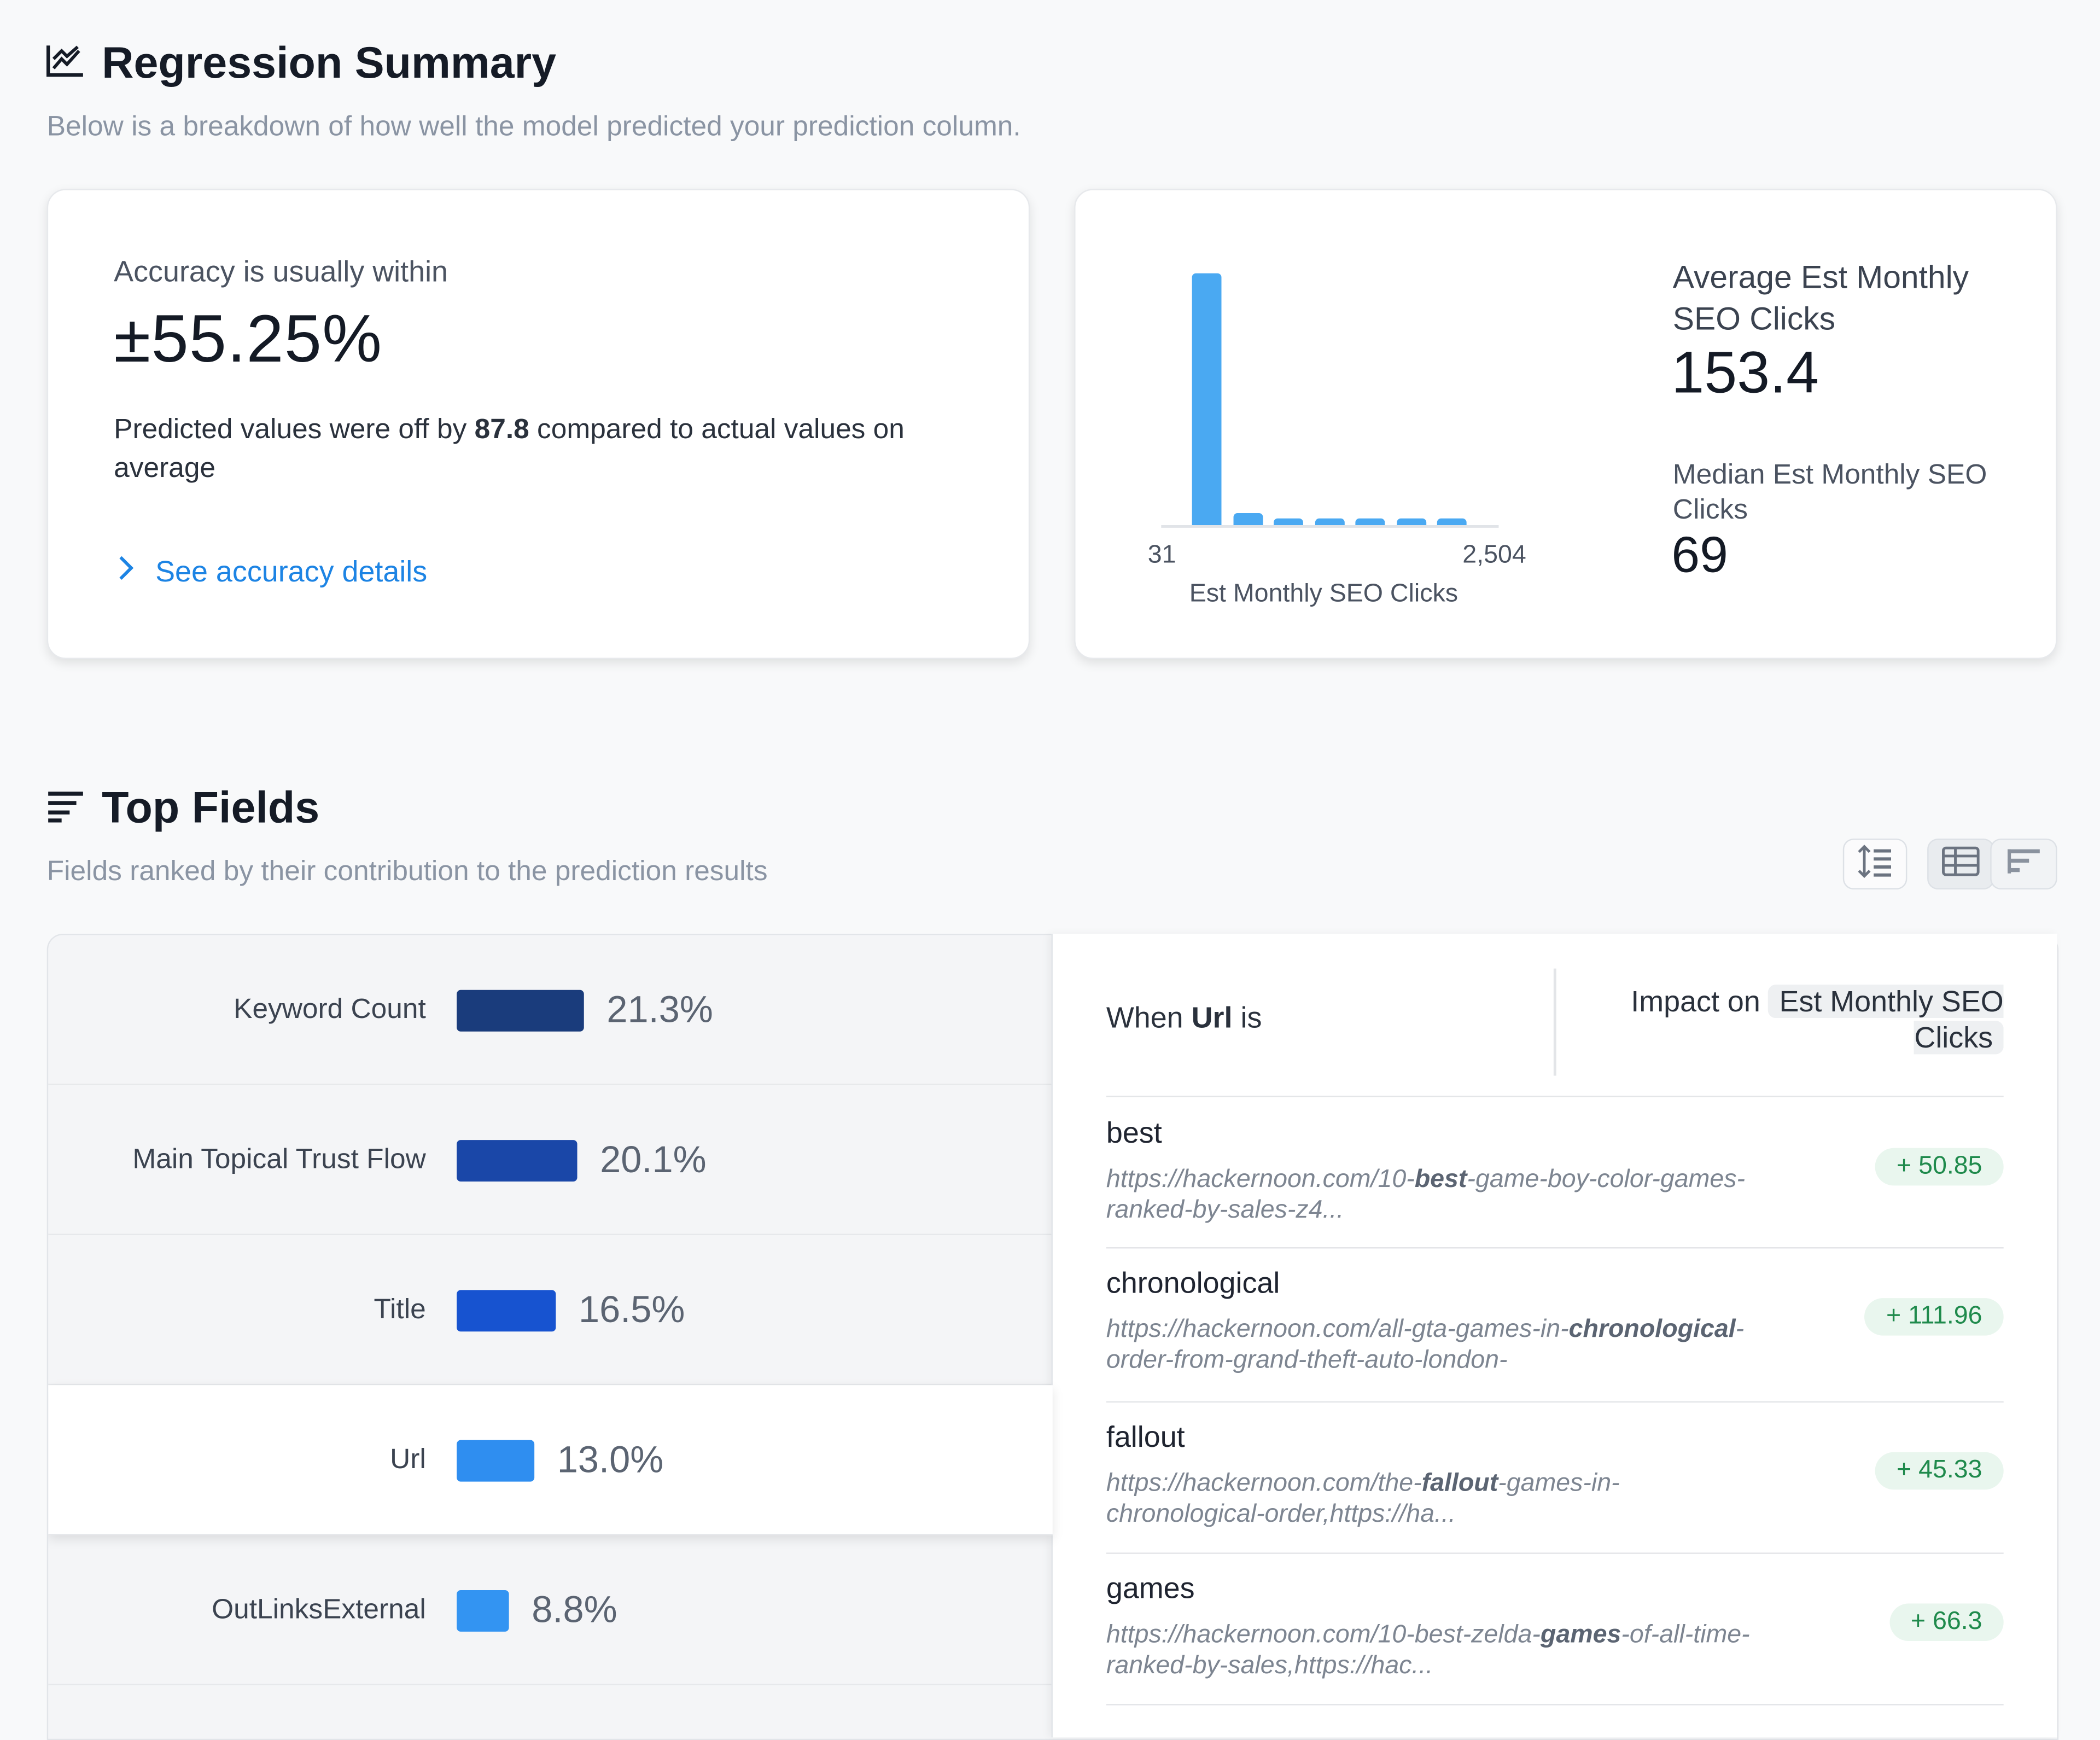 This screenshot has height=1740, width=2100. Describe the element at coordinates (1886, 1020) in the screenshot. I see `impact-target-chip: Est Monthly SEO Clicks` at that location.